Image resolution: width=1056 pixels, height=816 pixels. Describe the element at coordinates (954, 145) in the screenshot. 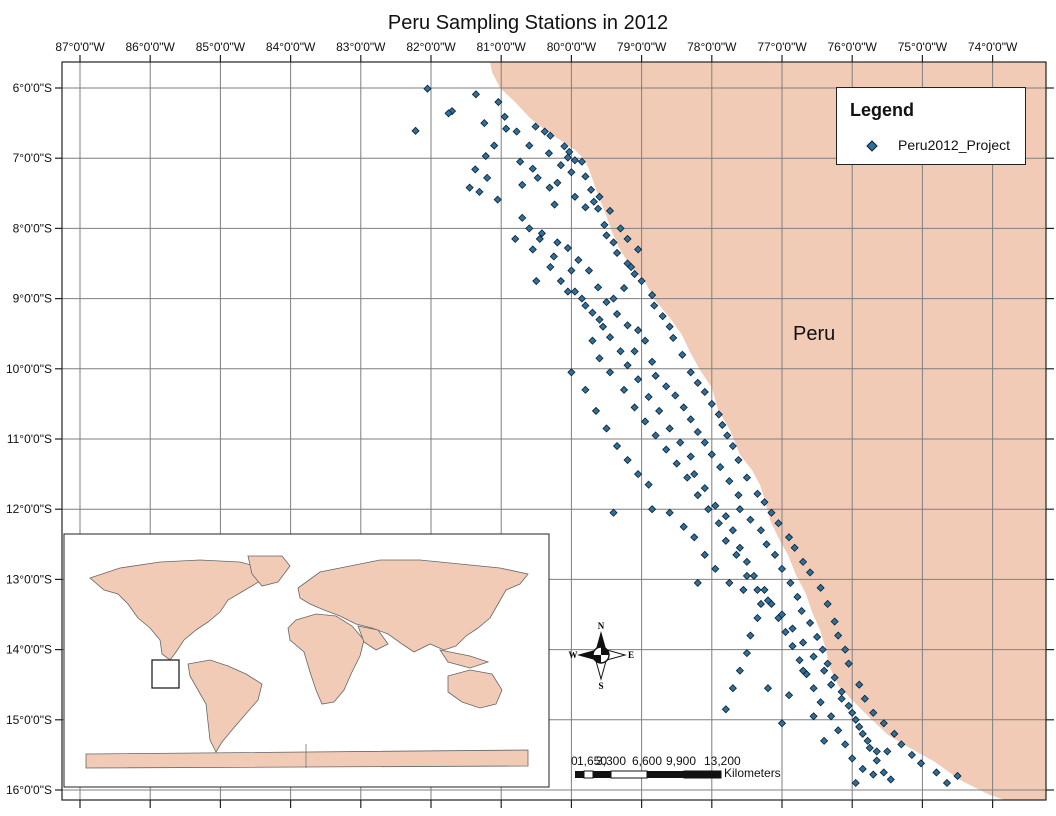

I see `legend-item-label: Peru2012_Project` at that location.